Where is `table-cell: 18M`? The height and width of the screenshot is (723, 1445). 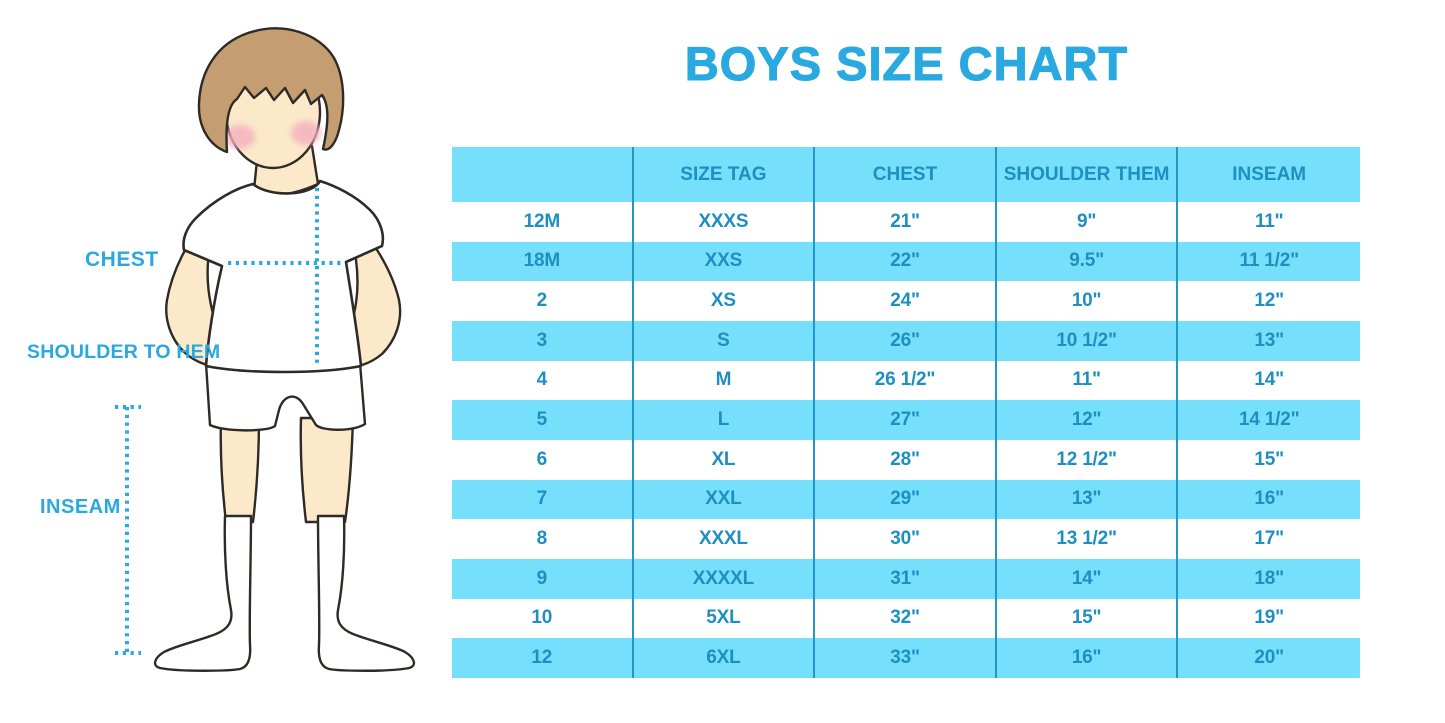 table-cell: 18M is located at coordinates (543, 261).